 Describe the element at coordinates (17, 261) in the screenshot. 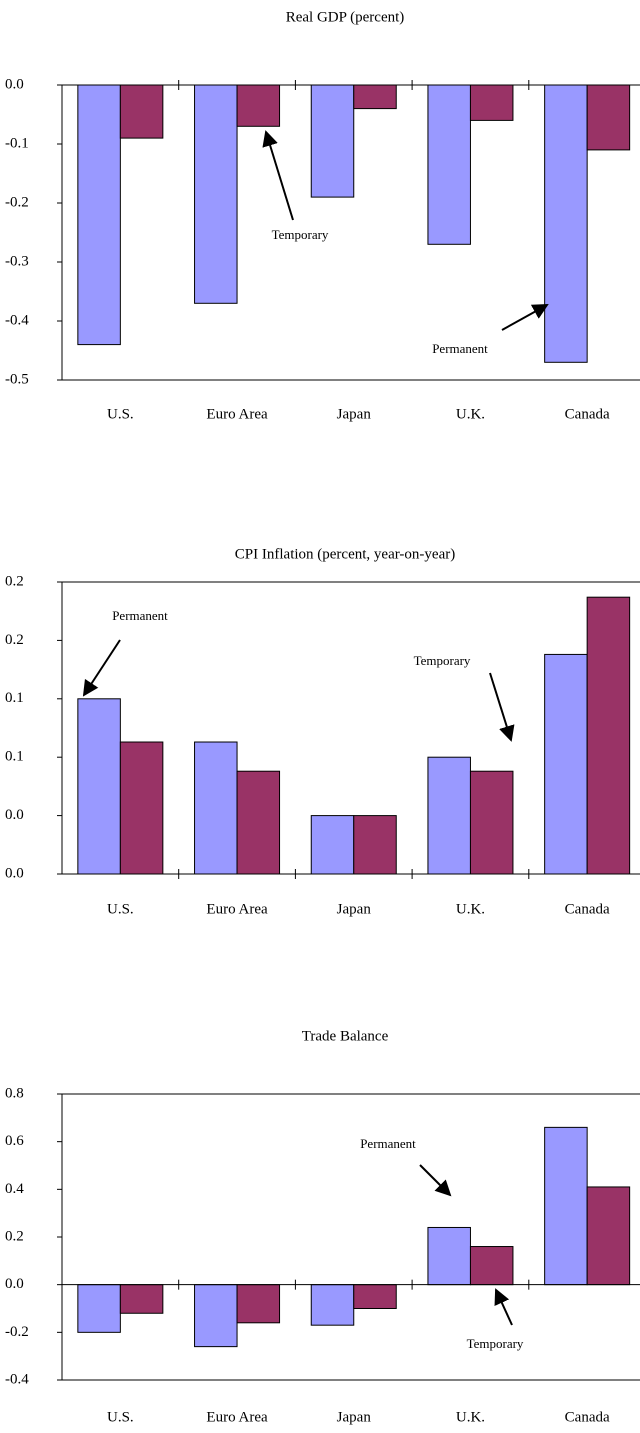

I see `y-tick-label: -0.3` at that location.